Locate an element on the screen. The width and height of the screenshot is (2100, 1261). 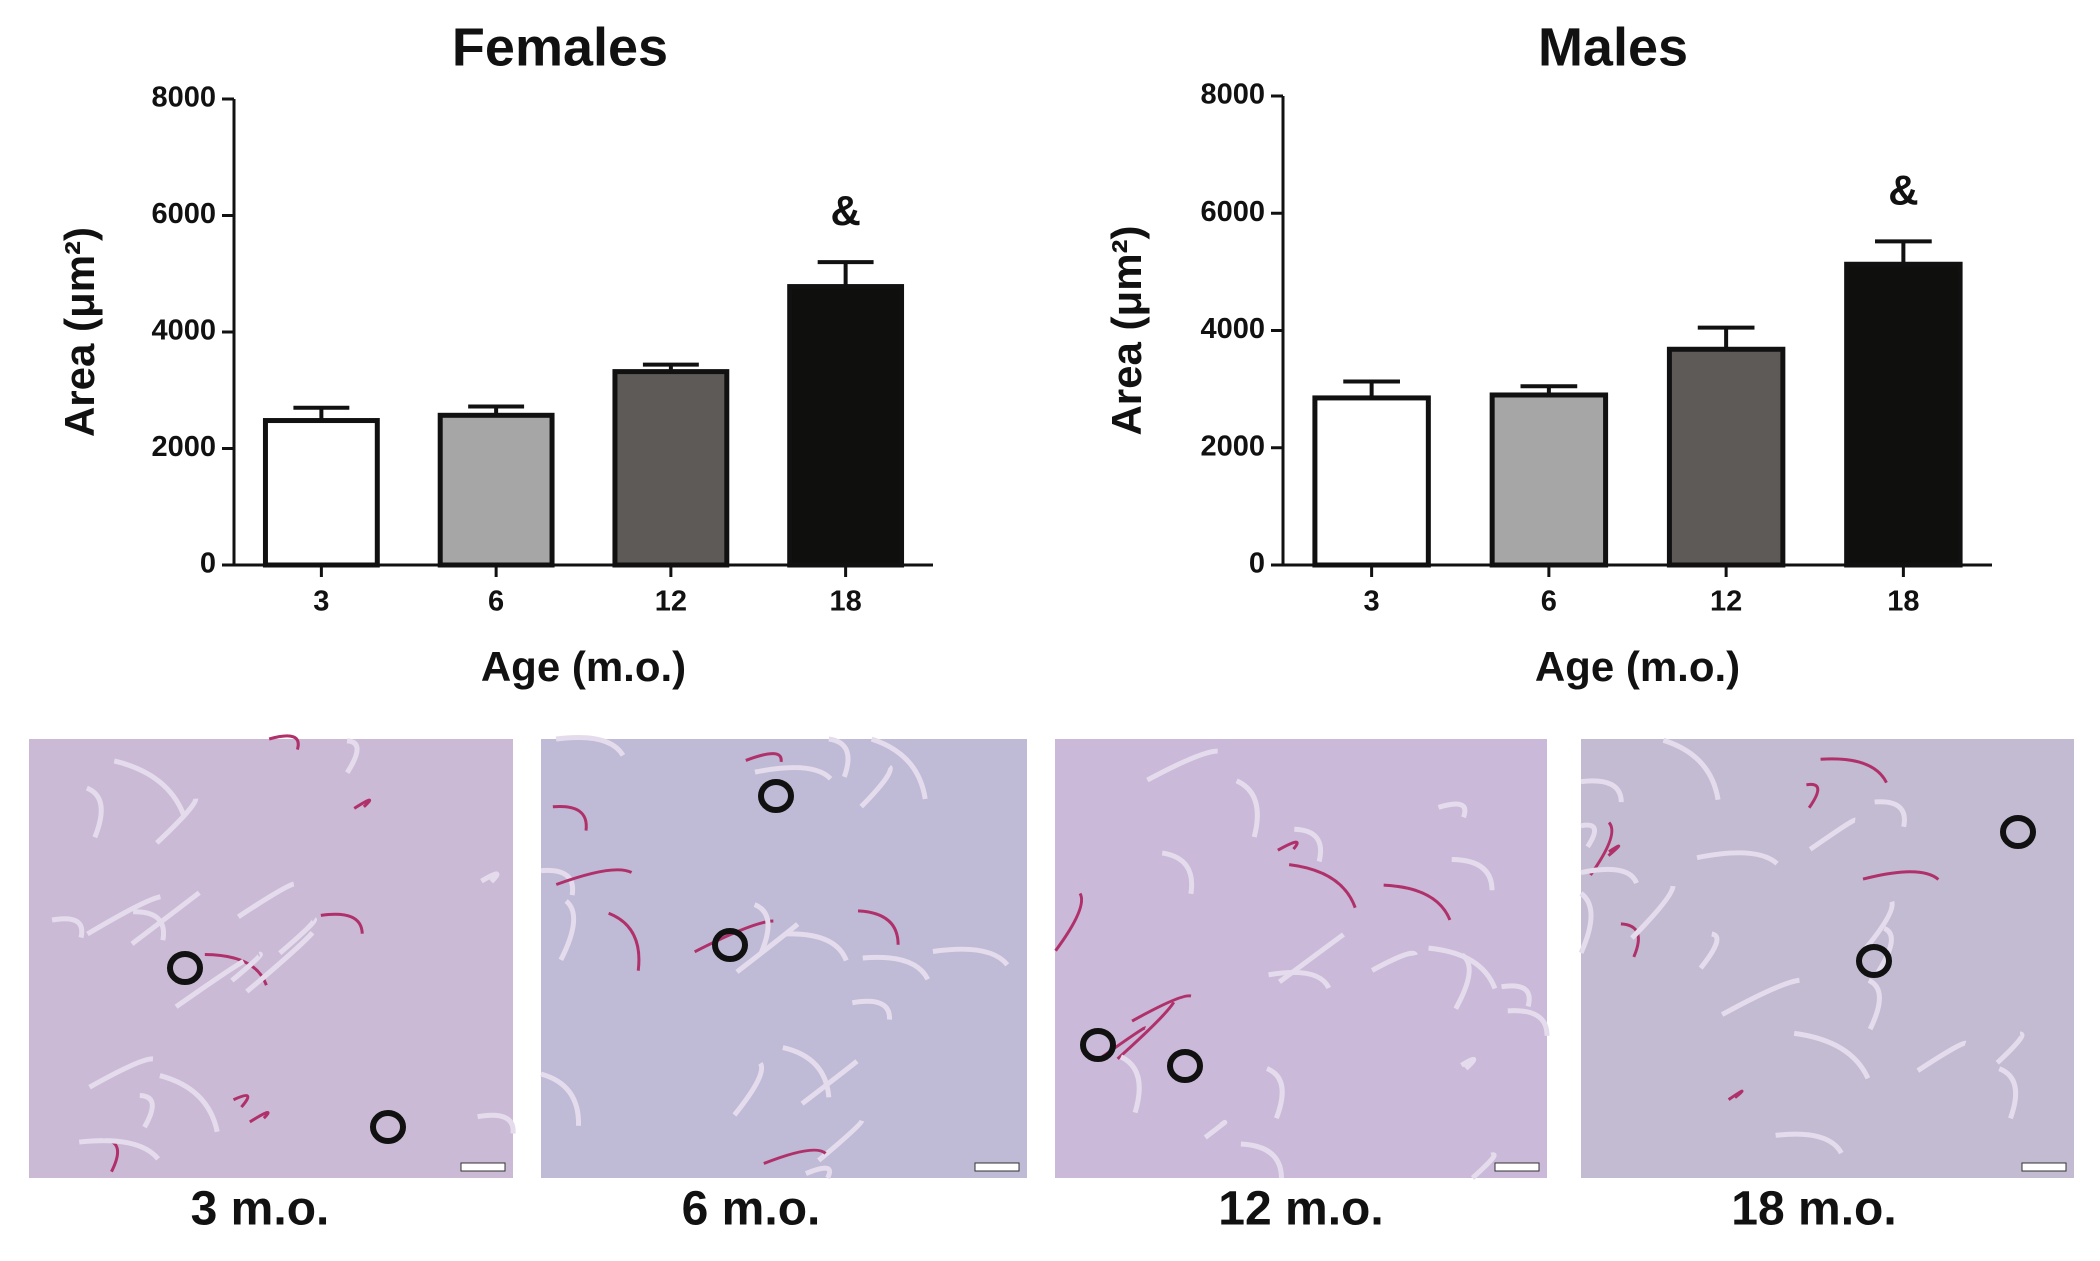
chart-title: Females is located at coordinates (560, 47).